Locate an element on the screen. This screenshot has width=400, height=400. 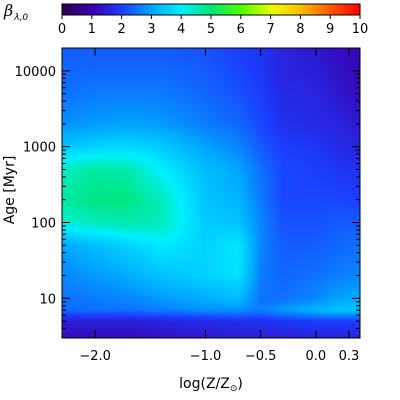
x-axis-title-main: log(Z/Z is located at coordinates (204, 384).